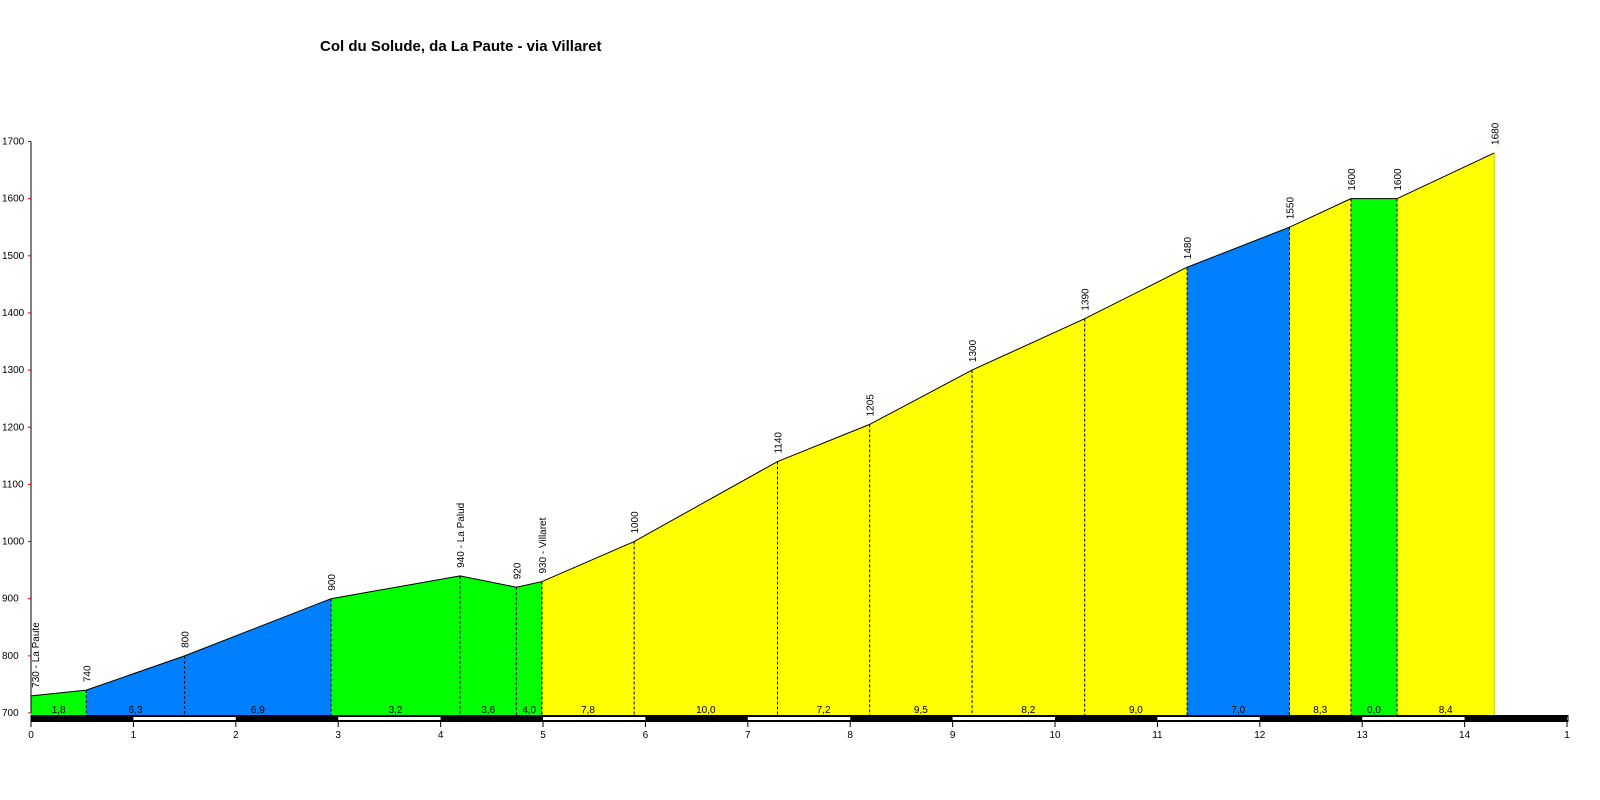 This screenshot has height=800, width=1600. What do you see at coordinates (973, 350) in the screenshot?
I see `elevation-label: 1300` at bounding box center [973, 350].